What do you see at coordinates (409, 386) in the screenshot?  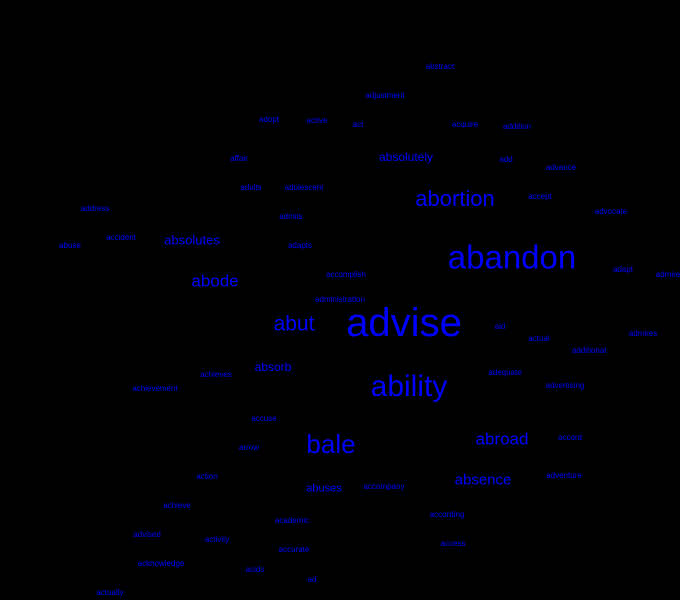 I see `cloud-word: ability` at bounding box center [409, 386].